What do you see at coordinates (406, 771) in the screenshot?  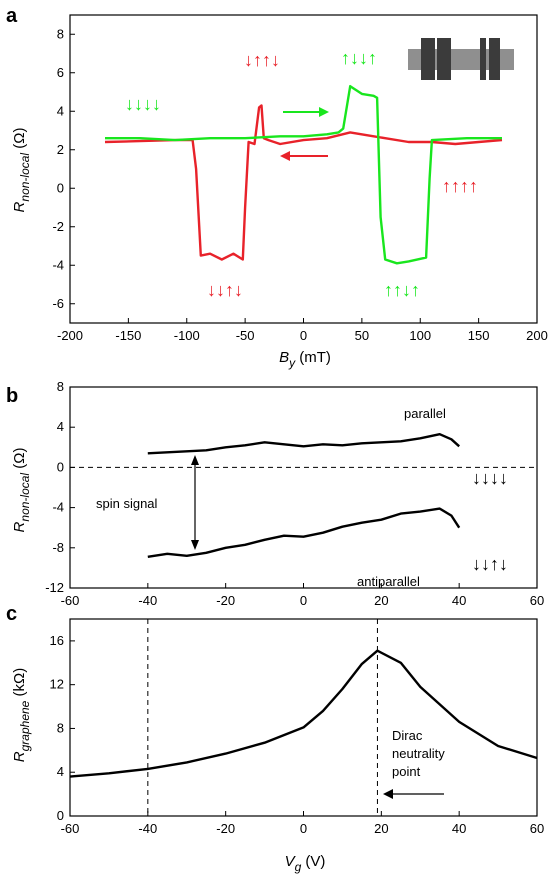 I see `dirac-label-line3: point` at bounding box center [406, 771].